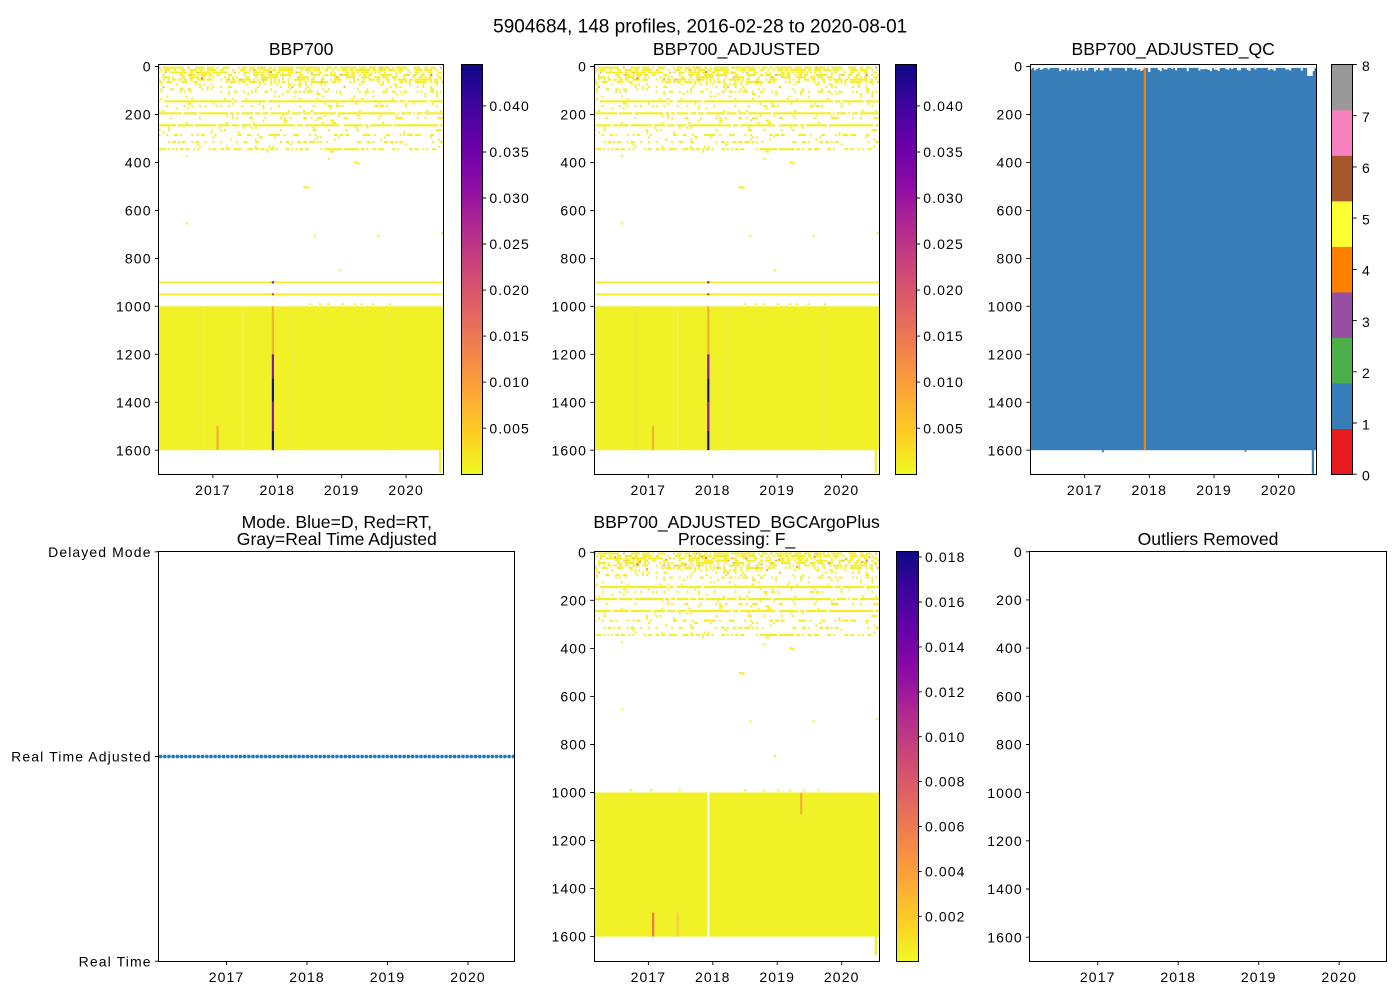 This screenshot has width=1400, height=1000. Describe the element at coordinates (1174, 49) in the screenshot. I see `svg-text: BBP700_ADJUSTED_QC` at that location.